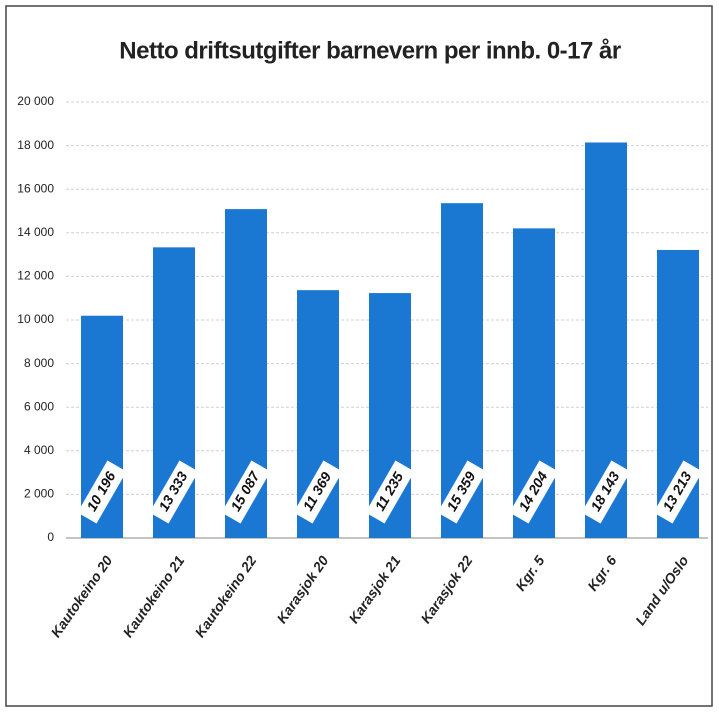 The height and width of the screenshot is (712, 719). I want to click on y-tick-label: 20 000, so click(35, 101).